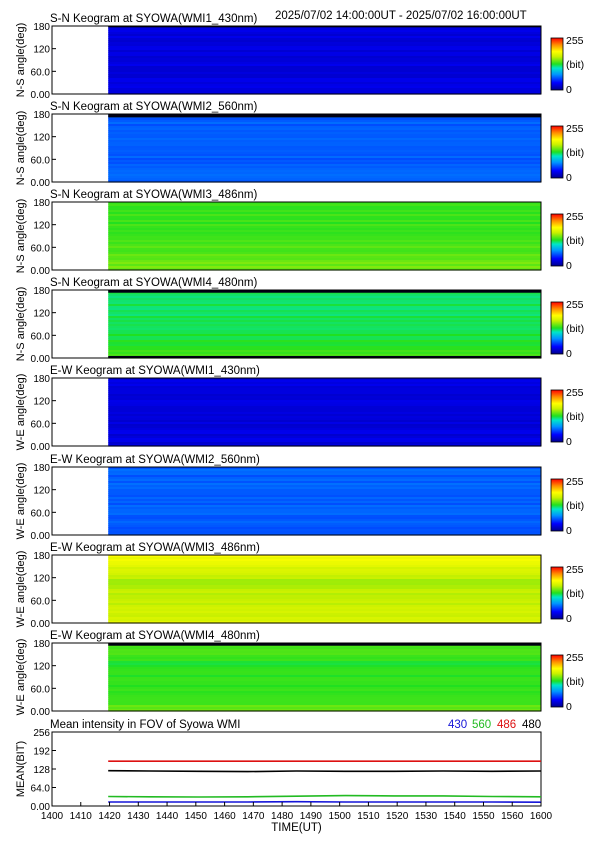 The width and height of the screenshot is (595, 842). I want to click on panel-title: S-N Keogram at SYOWA(WMI3_486nm), so click(153, 195).